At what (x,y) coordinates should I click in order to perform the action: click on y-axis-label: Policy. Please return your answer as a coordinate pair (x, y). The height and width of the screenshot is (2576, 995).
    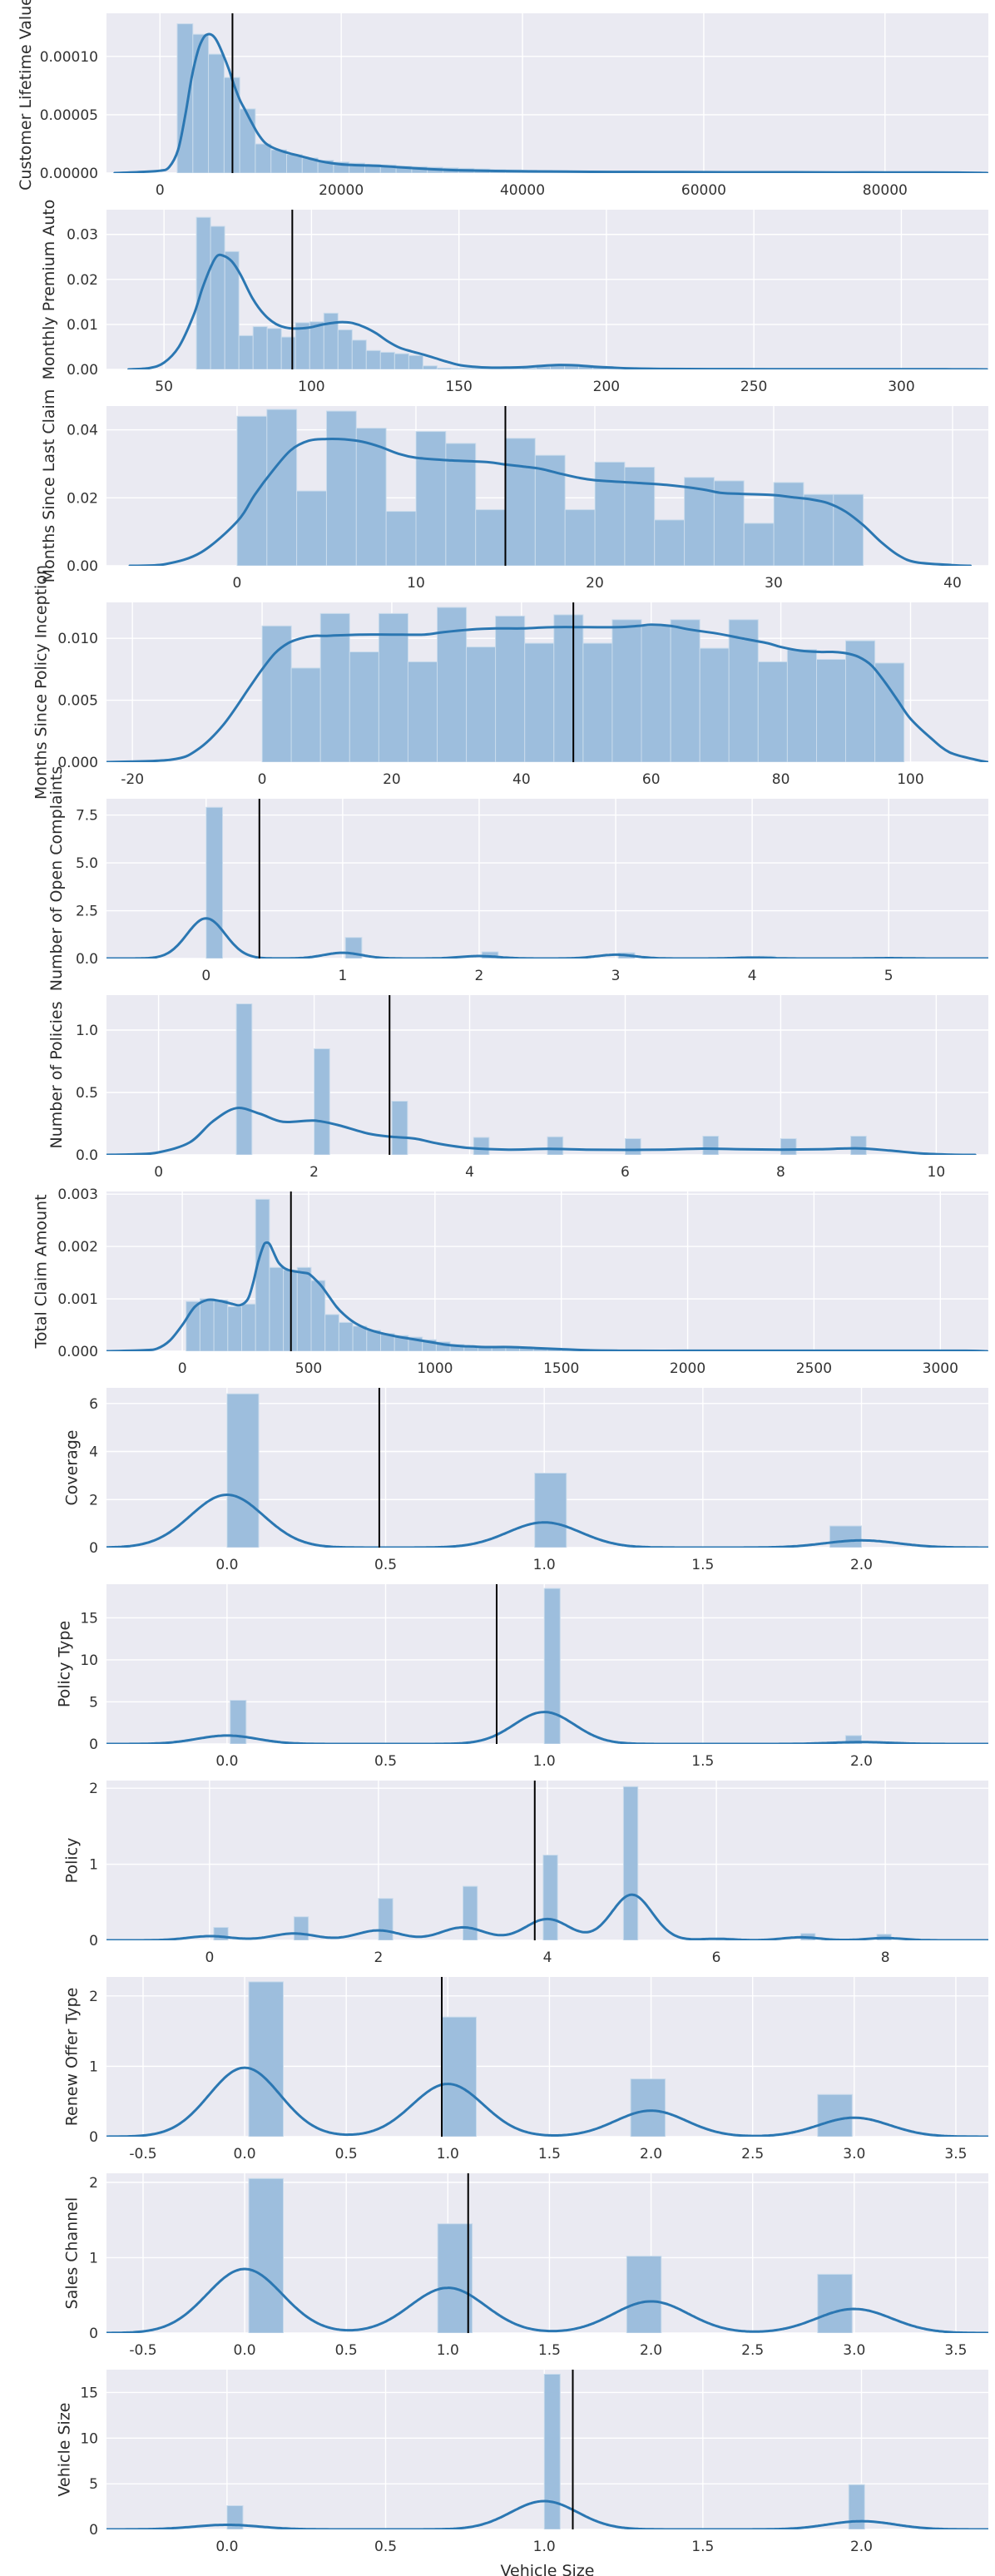
    Looking at the image, I should click on (72, 1861).